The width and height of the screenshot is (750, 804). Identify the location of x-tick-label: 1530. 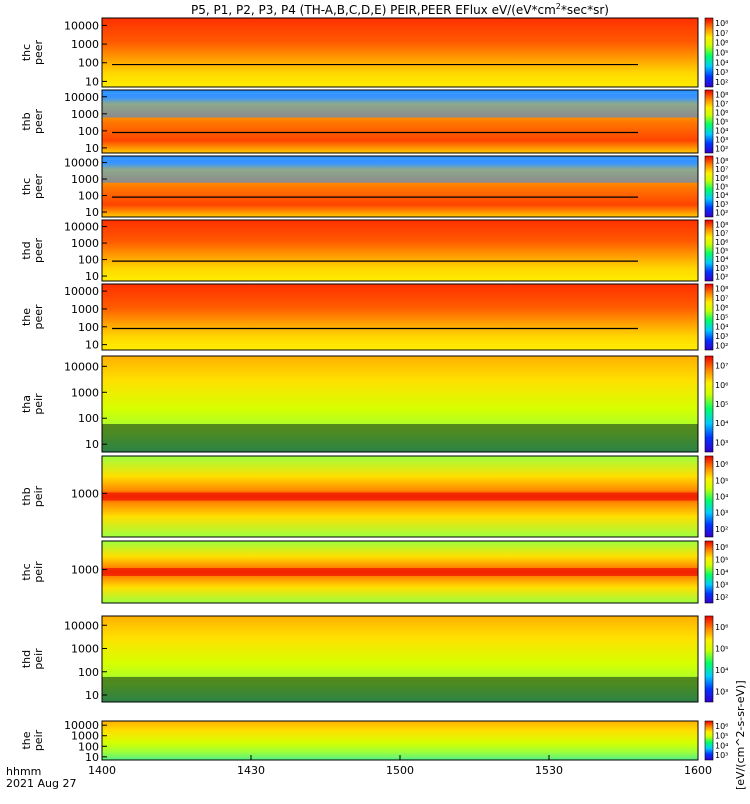
(549, 770).